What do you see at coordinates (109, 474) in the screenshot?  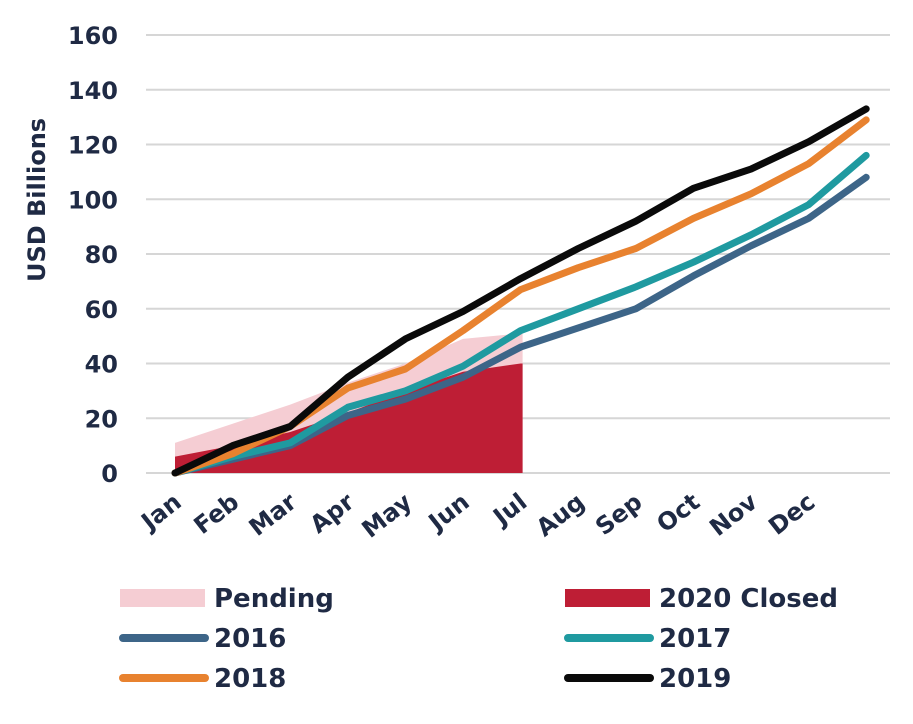 I see `y-tick-label: 0` at bounding box center [109, 474].